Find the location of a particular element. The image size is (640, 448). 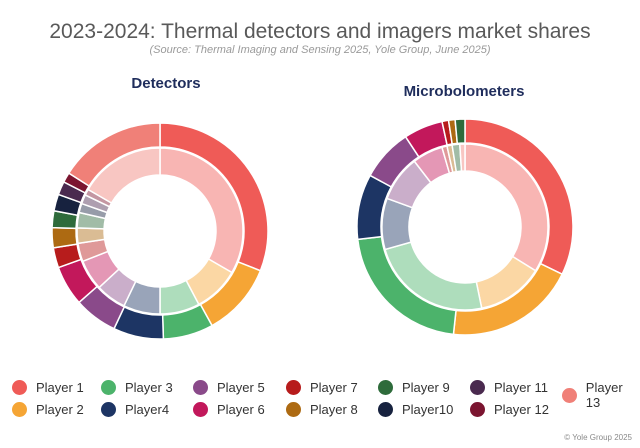

legend-label: Player 7 is located at coordinates (334, 387).